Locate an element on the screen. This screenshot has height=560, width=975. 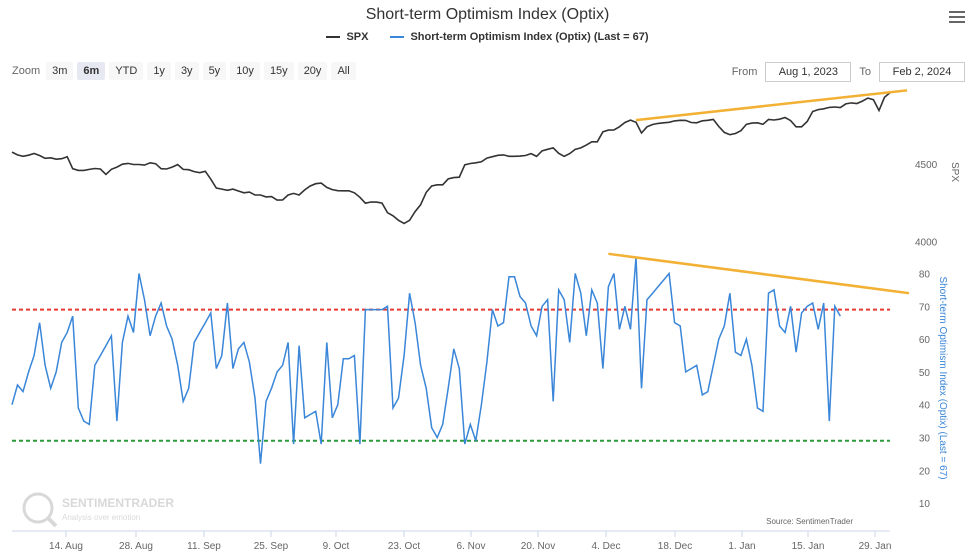
zoom-button-20y: 20y is located at coordinates (312, 71).